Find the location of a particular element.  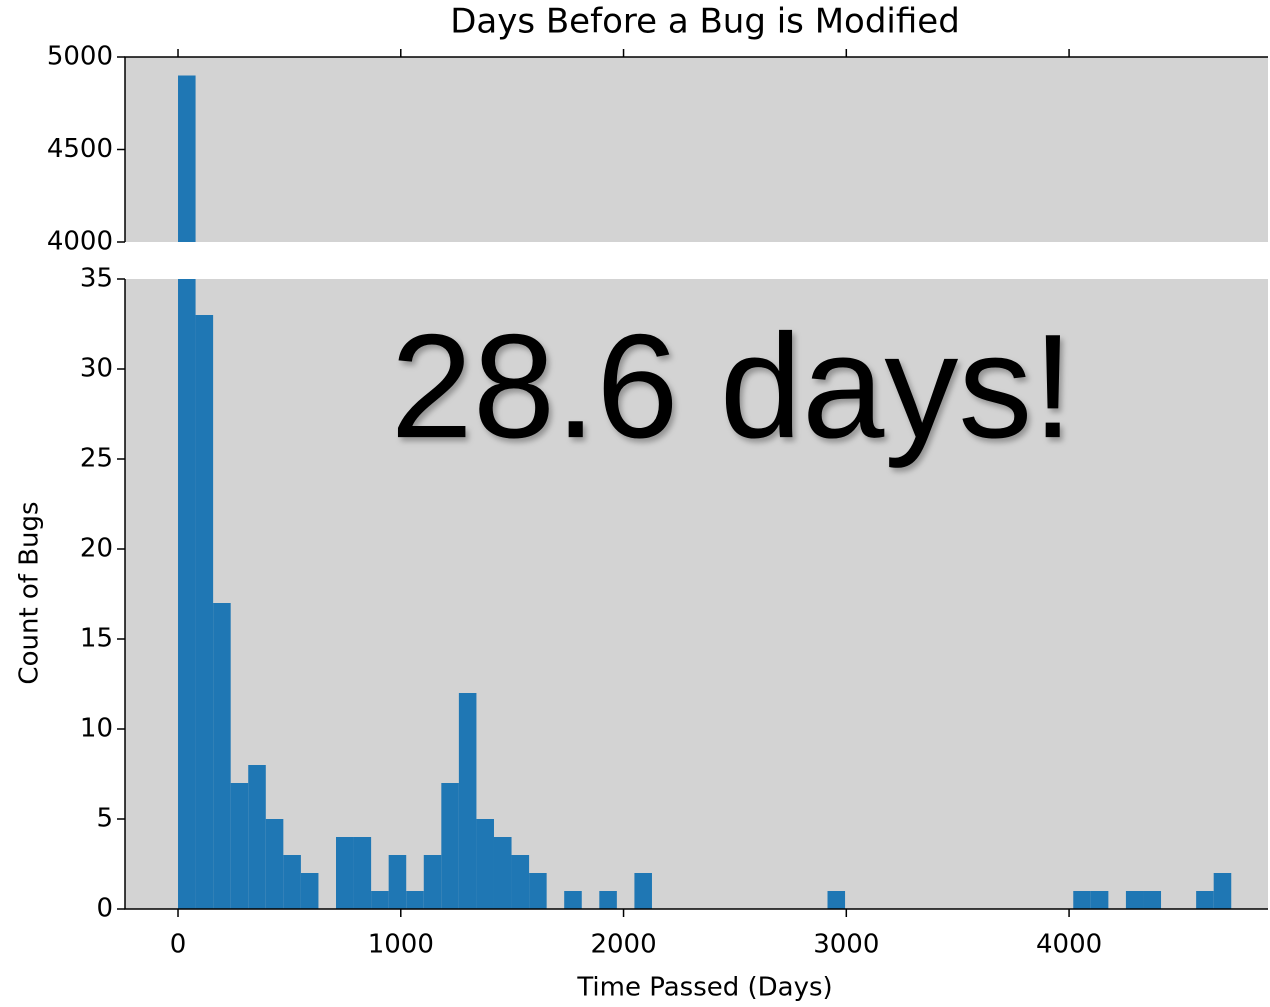

x-tick-label: 3000 is located at coordinates (846, 945).